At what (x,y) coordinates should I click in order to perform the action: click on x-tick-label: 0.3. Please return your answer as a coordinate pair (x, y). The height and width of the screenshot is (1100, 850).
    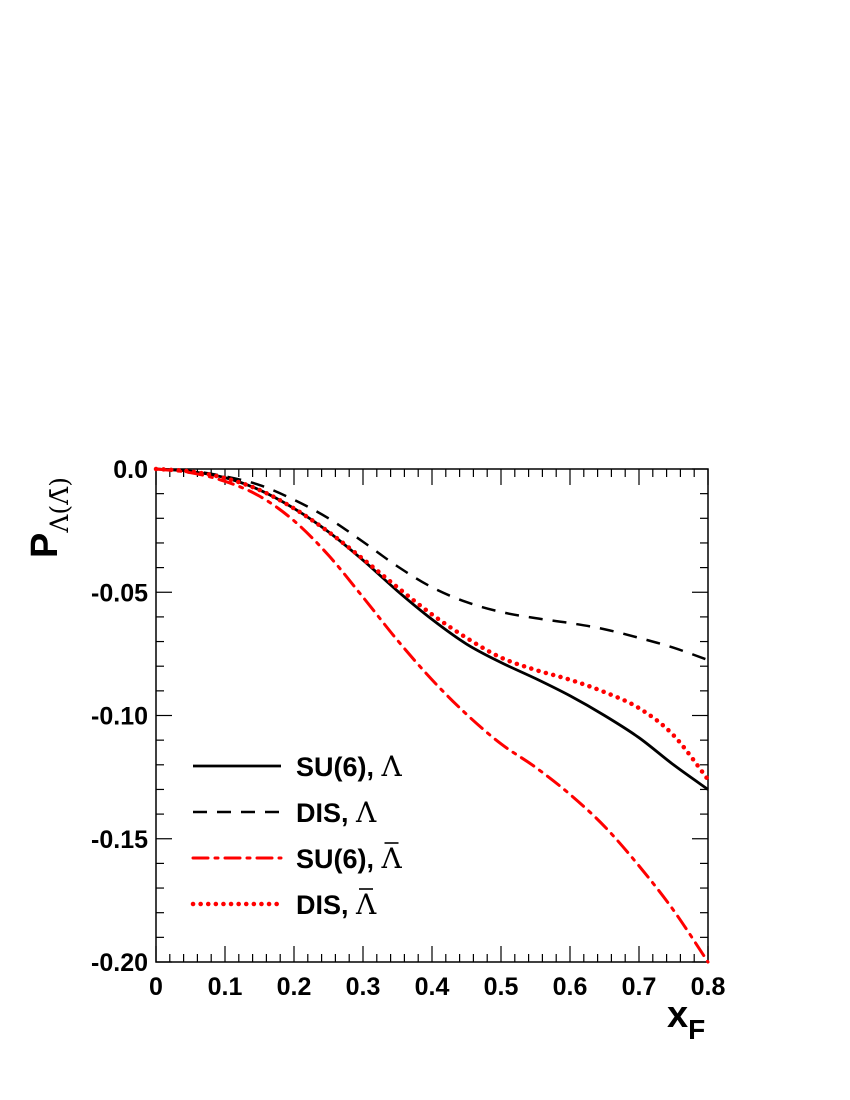
    Looking at the image, I should click on (363, 987).